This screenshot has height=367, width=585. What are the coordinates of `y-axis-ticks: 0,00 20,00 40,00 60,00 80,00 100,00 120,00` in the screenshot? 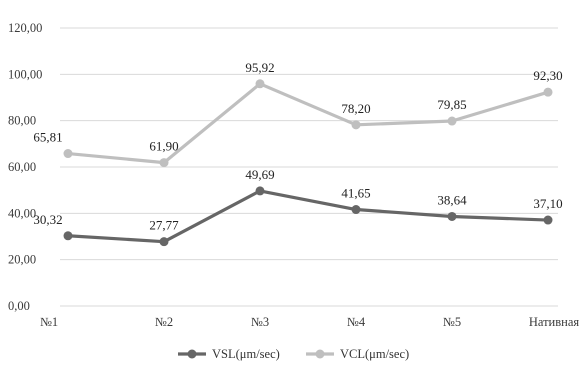 It's located at (25, 167).